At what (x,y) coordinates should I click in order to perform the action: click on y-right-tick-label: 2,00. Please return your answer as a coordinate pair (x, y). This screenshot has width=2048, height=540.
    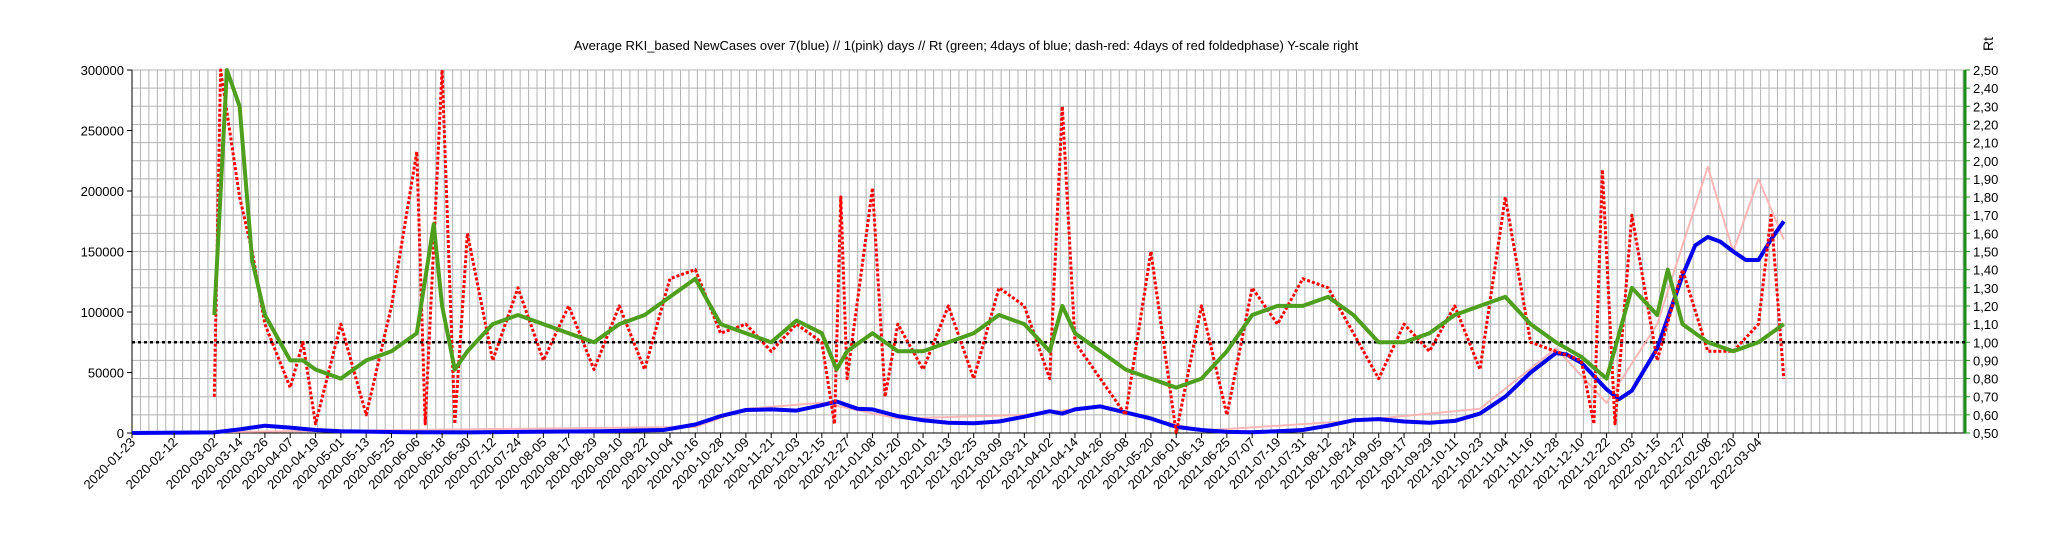
    Looking at the image, I should click on (1985, 161).